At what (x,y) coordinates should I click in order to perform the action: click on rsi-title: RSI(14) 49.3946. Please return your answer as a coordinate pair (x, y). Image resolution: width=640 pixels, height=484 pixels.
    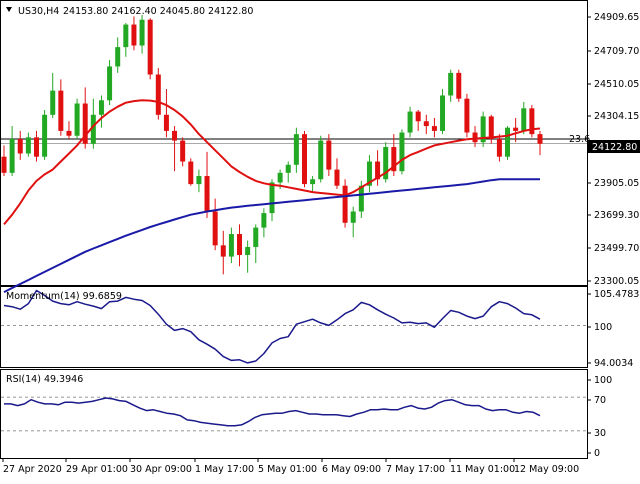
    Looking at the image, I should click on (44, 379).